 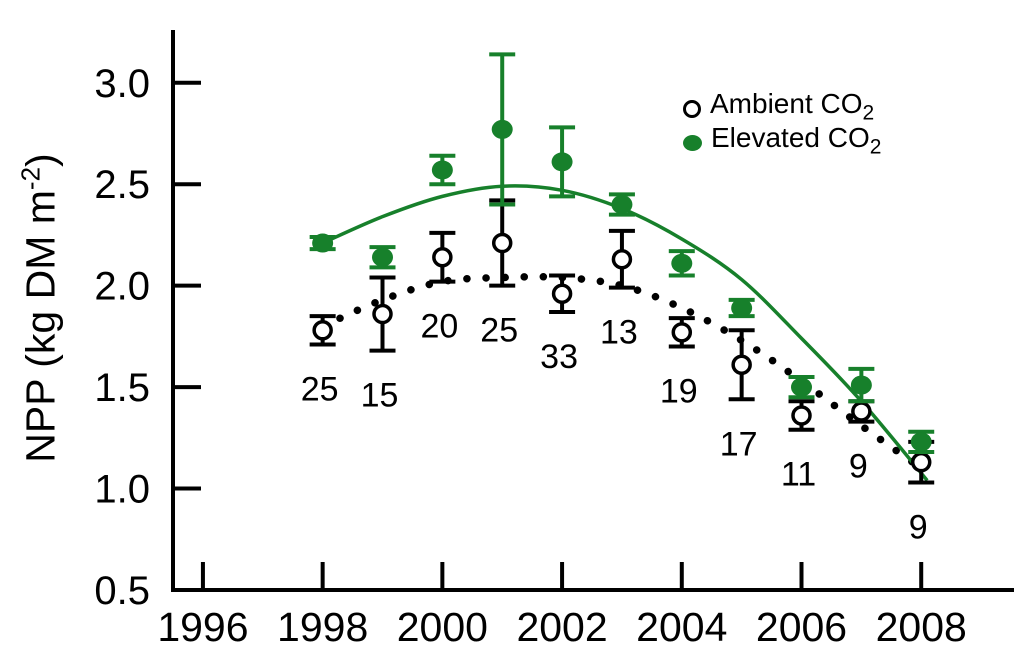 What do you see at coordinates (741, 365) in the screenshot?
I see `data-point-ambient-2005` at bounding box center [741, 365].